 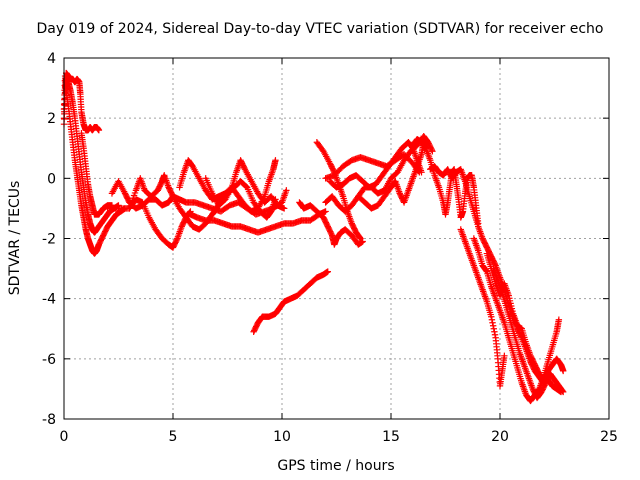 What do you see at coordinates (51, 59) in the screenshot?
I see `y-tick-label: 4` at bounding box center [51, 59].